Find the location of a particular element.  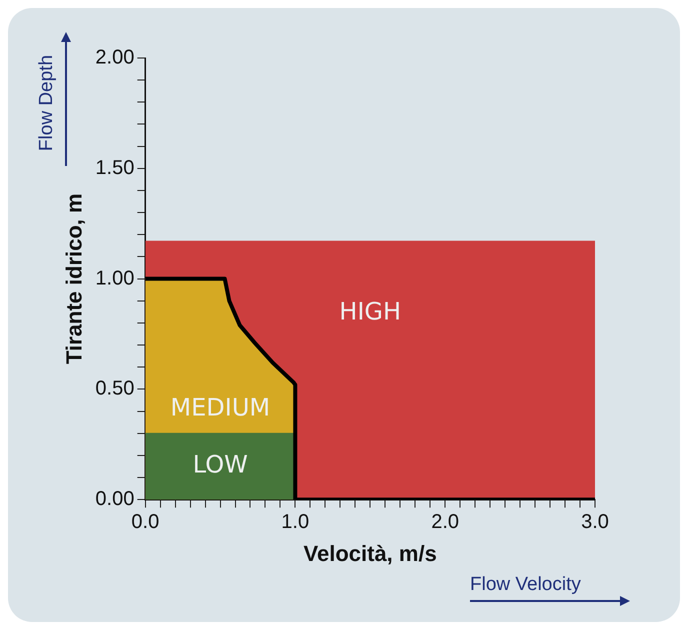

x-tick-label: 2.0 is located at coordinates (445, 522).